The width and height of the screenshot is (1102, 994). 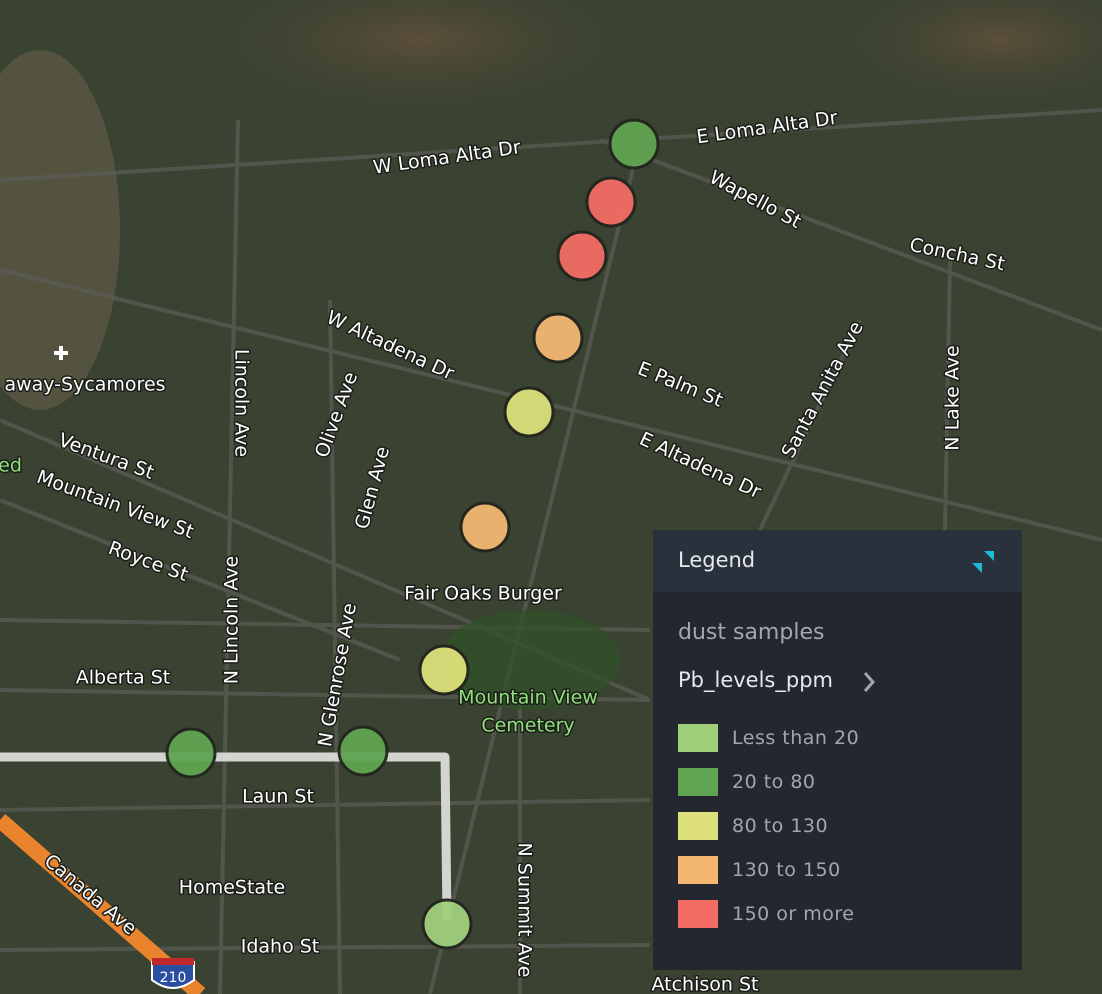 What do you see at coordinates (84, 385) in the screenshot?
I see `street-label: away-Sycamores` at bounding box center [84, 385].